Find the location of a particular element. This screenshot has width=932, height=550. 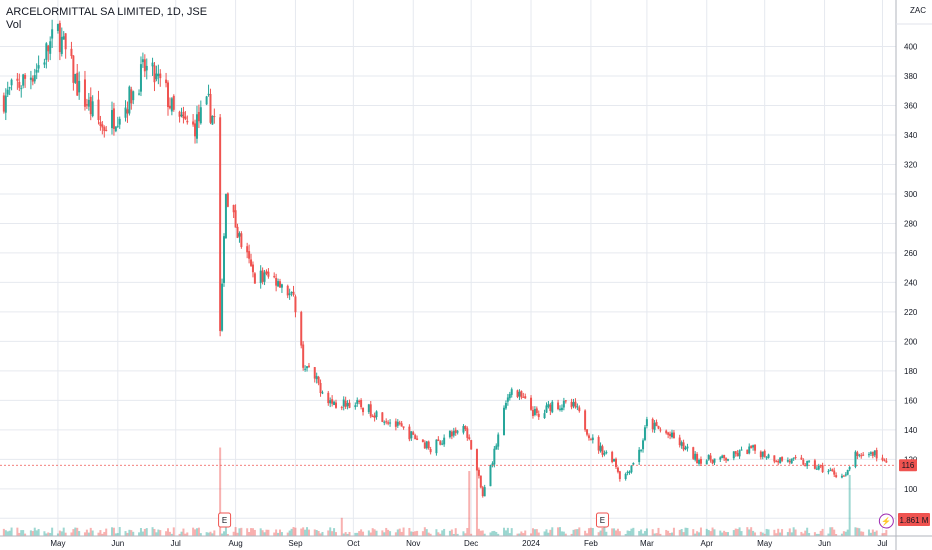

price-tick-label: 400 is located at coordinates (911, 47).